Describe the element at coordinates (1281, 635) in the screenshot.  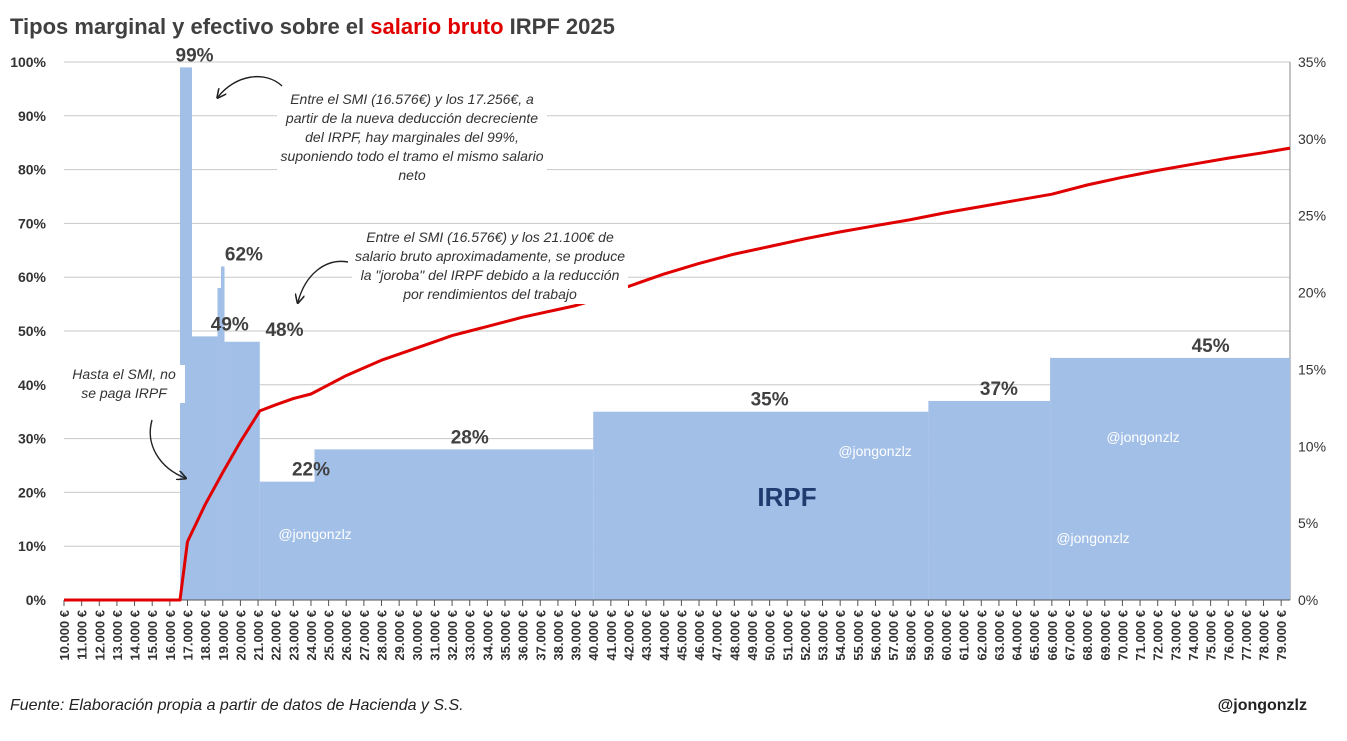
I see `x-tick-label: 79.000 €` at that location.